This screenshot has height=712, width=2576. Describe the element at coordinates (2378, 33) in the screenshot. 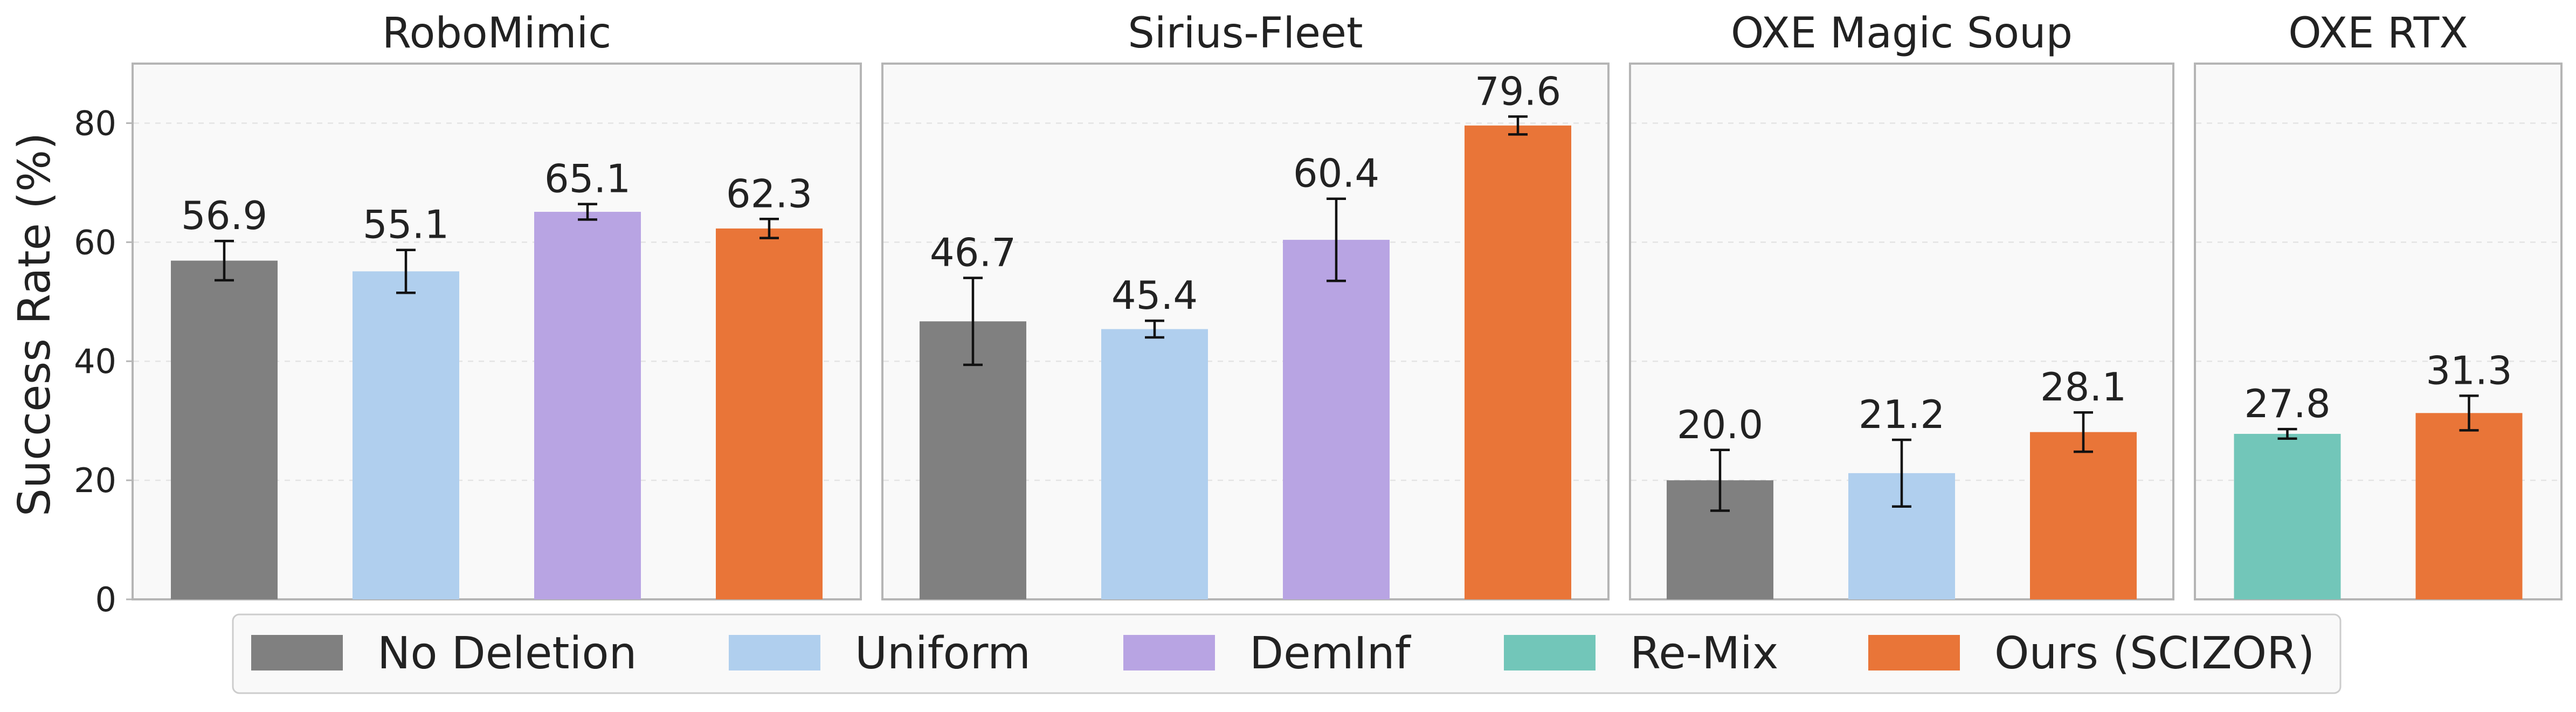

I see `panel-title: OXE RTX` at that location.